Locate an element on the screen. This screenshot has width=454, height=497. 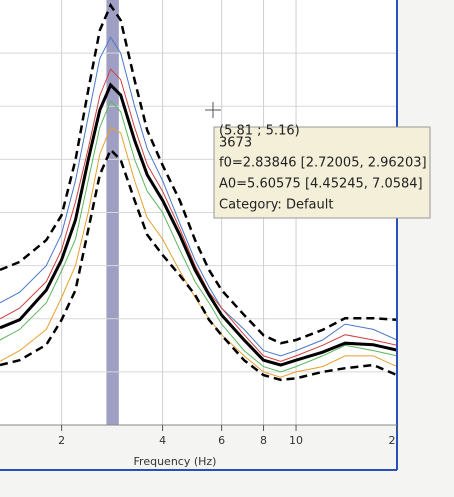
tooltip-coords: (5.81 ; 5.16) is located at coordinates (259, 131).